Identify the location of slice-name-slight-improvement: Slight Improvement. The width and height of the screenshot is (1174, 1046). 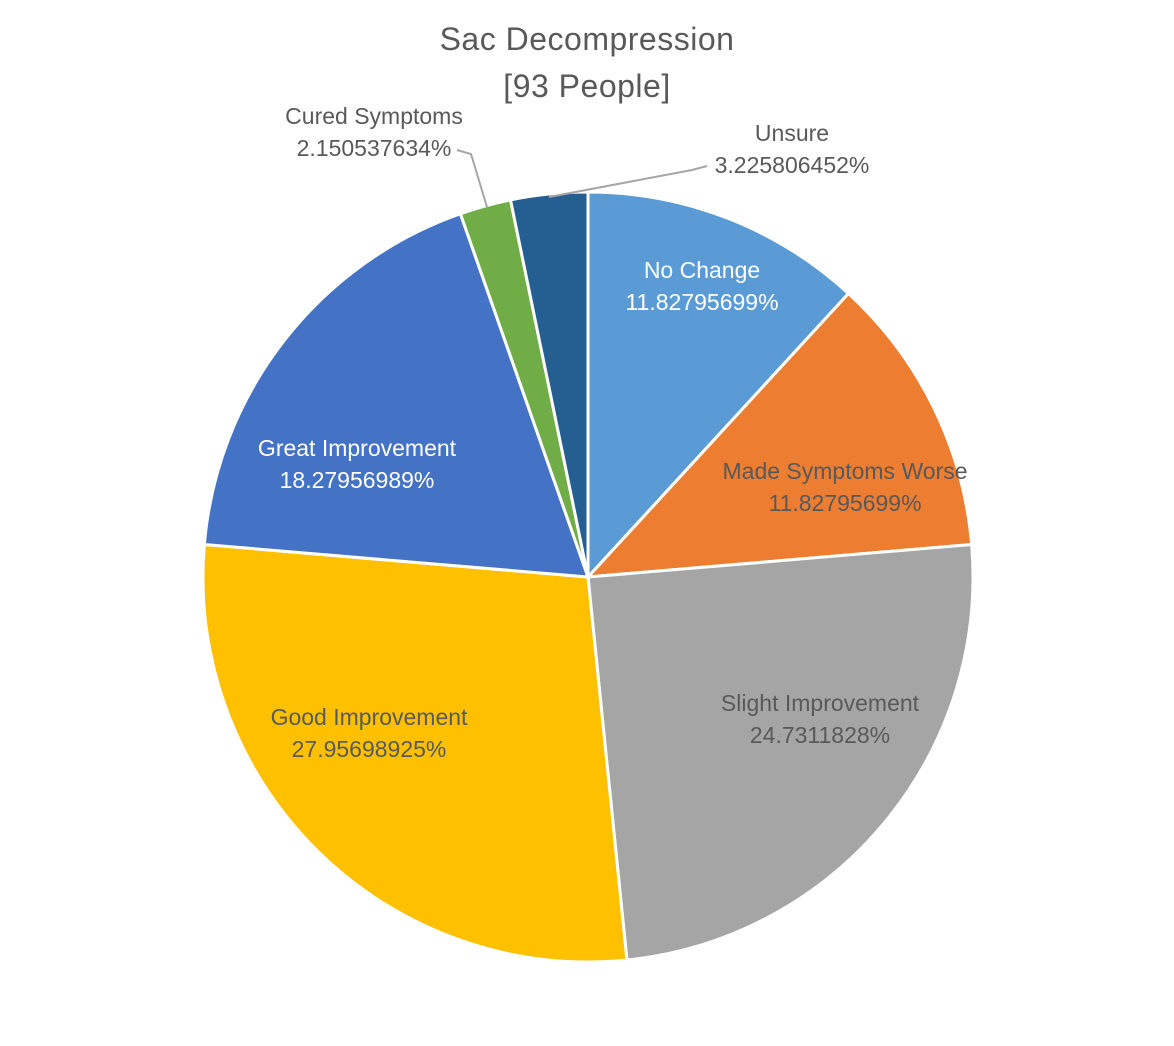
(820, 703).